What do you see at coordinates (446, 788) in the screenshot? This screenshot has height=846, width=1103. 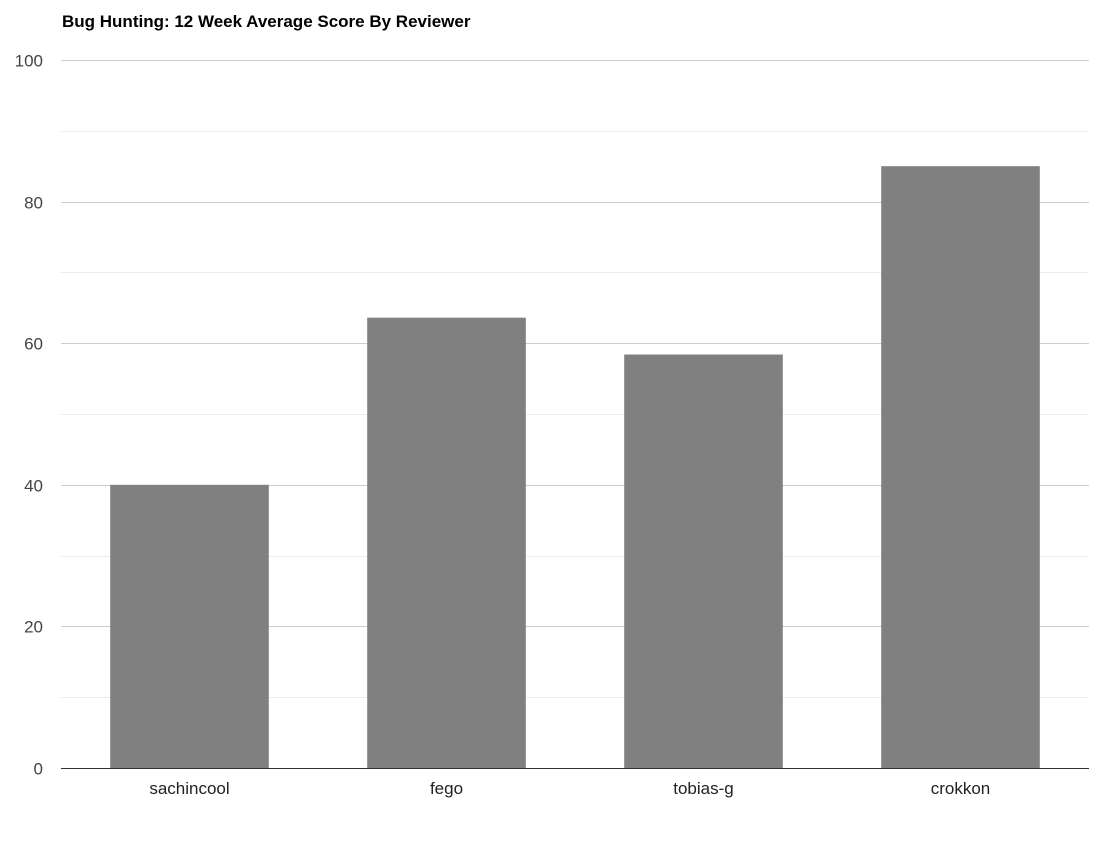 I see `x-category-label: fego` at bounding box center [446, 788].